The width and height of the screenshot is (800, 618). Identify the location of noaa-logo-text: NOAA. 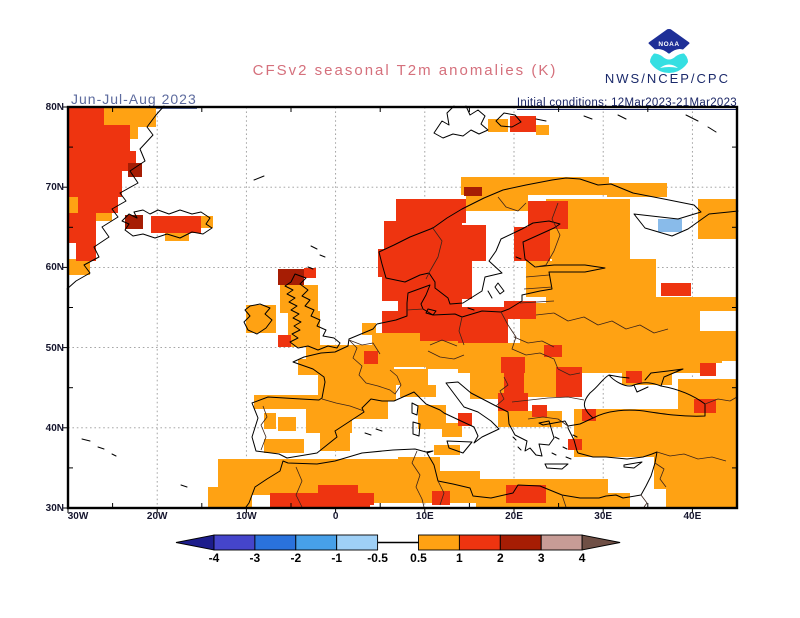
(668, 44).